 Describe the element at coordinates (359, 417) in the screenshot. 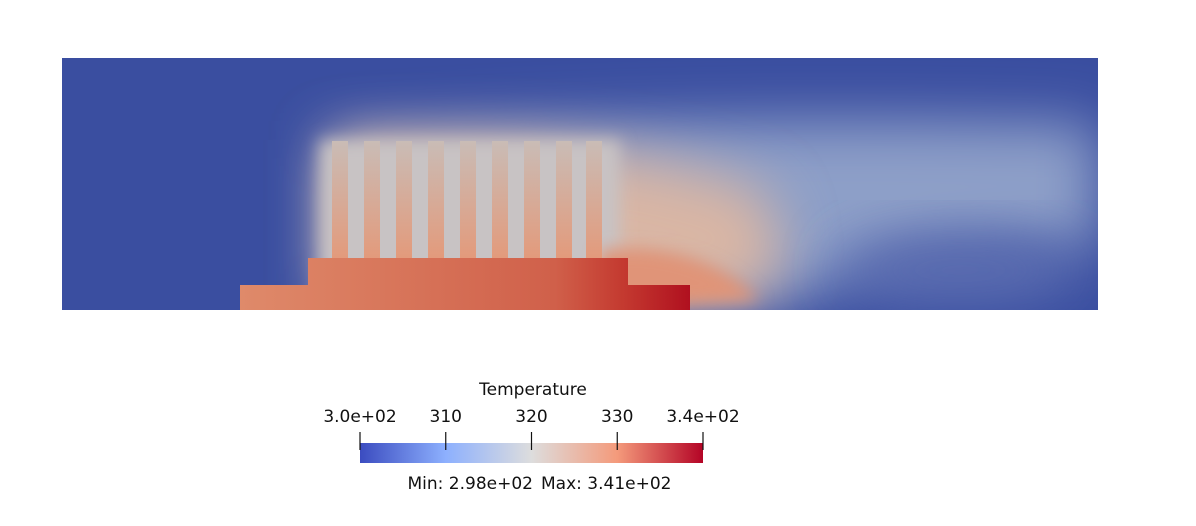

I see `tick-label: 3.0e+02` at that location.